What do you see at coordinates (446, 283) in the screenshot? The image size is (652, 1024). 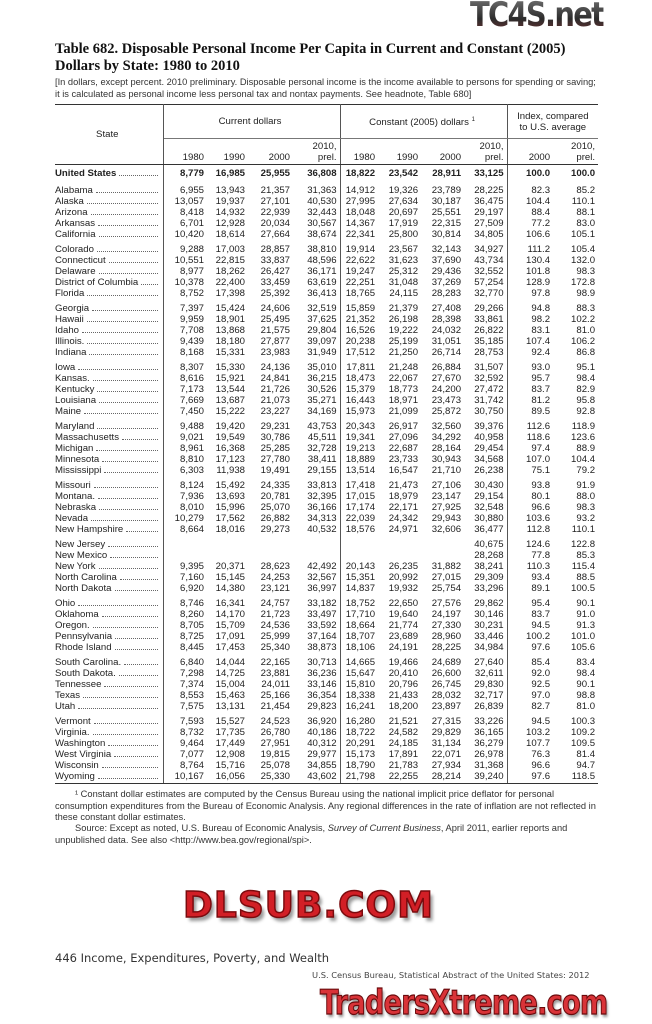 I see `value-cell: 37,269` at bounding box center [446, 283].